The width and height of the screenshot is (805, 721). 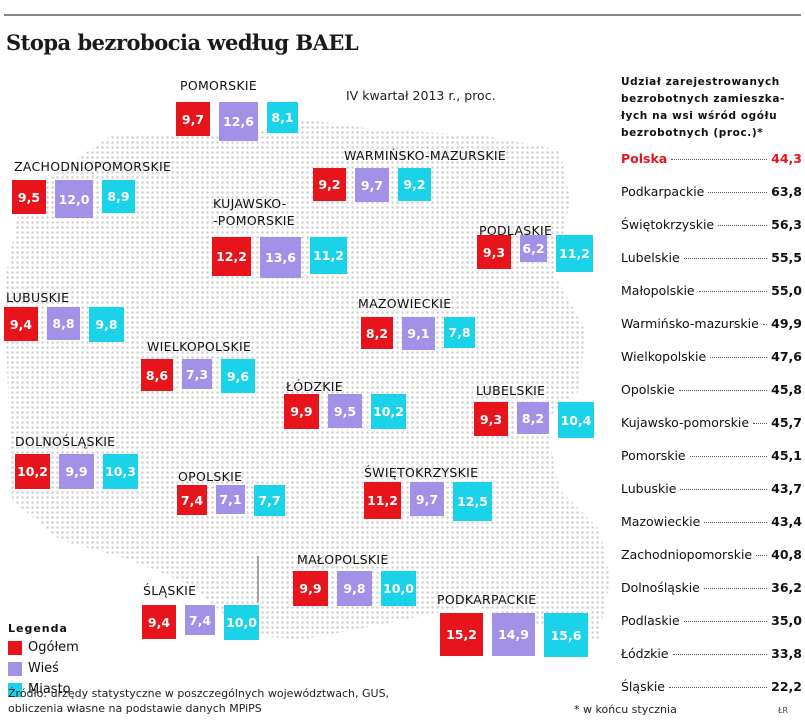 I want to click on ranking-region-name: Świętokrzyskie, so click(x=668, y=224).